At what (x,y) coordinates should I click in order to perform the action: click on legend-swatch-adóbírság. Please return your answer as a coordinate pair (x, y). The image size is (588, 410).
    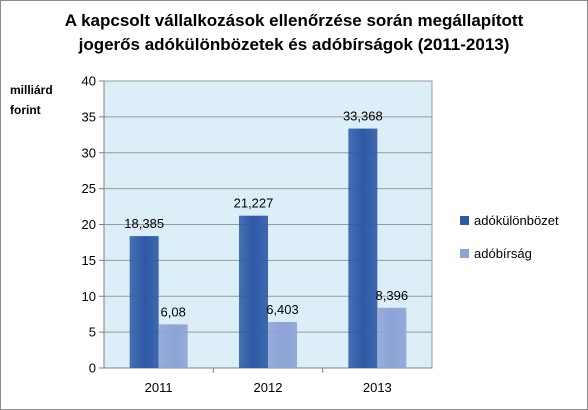
    Looking at the image, I should click on (464, 253).